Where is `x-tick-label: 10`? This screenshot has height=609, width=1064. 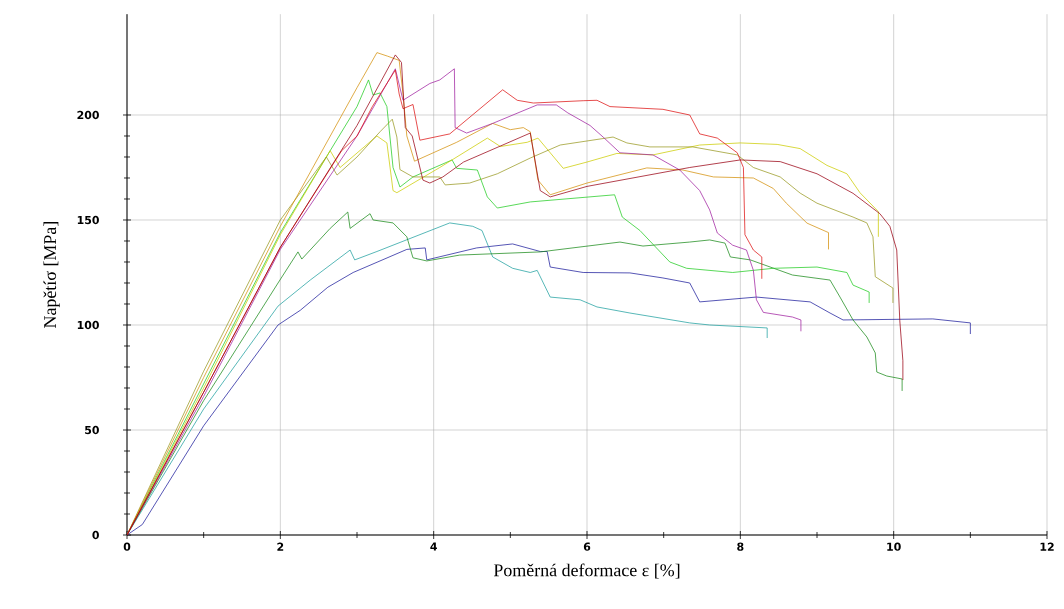 x-tick-label: 10 is located at coordinates (894, 546).